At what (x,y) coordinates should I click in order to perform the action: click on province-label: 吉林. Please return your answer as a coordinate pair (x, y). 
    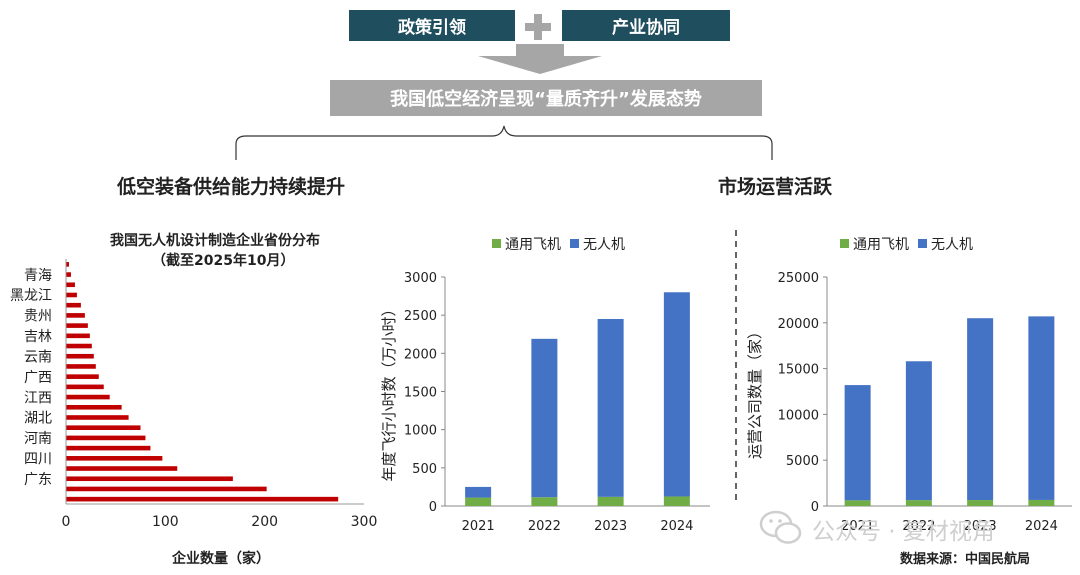
    Looking at the image, I should click on (38, 337).